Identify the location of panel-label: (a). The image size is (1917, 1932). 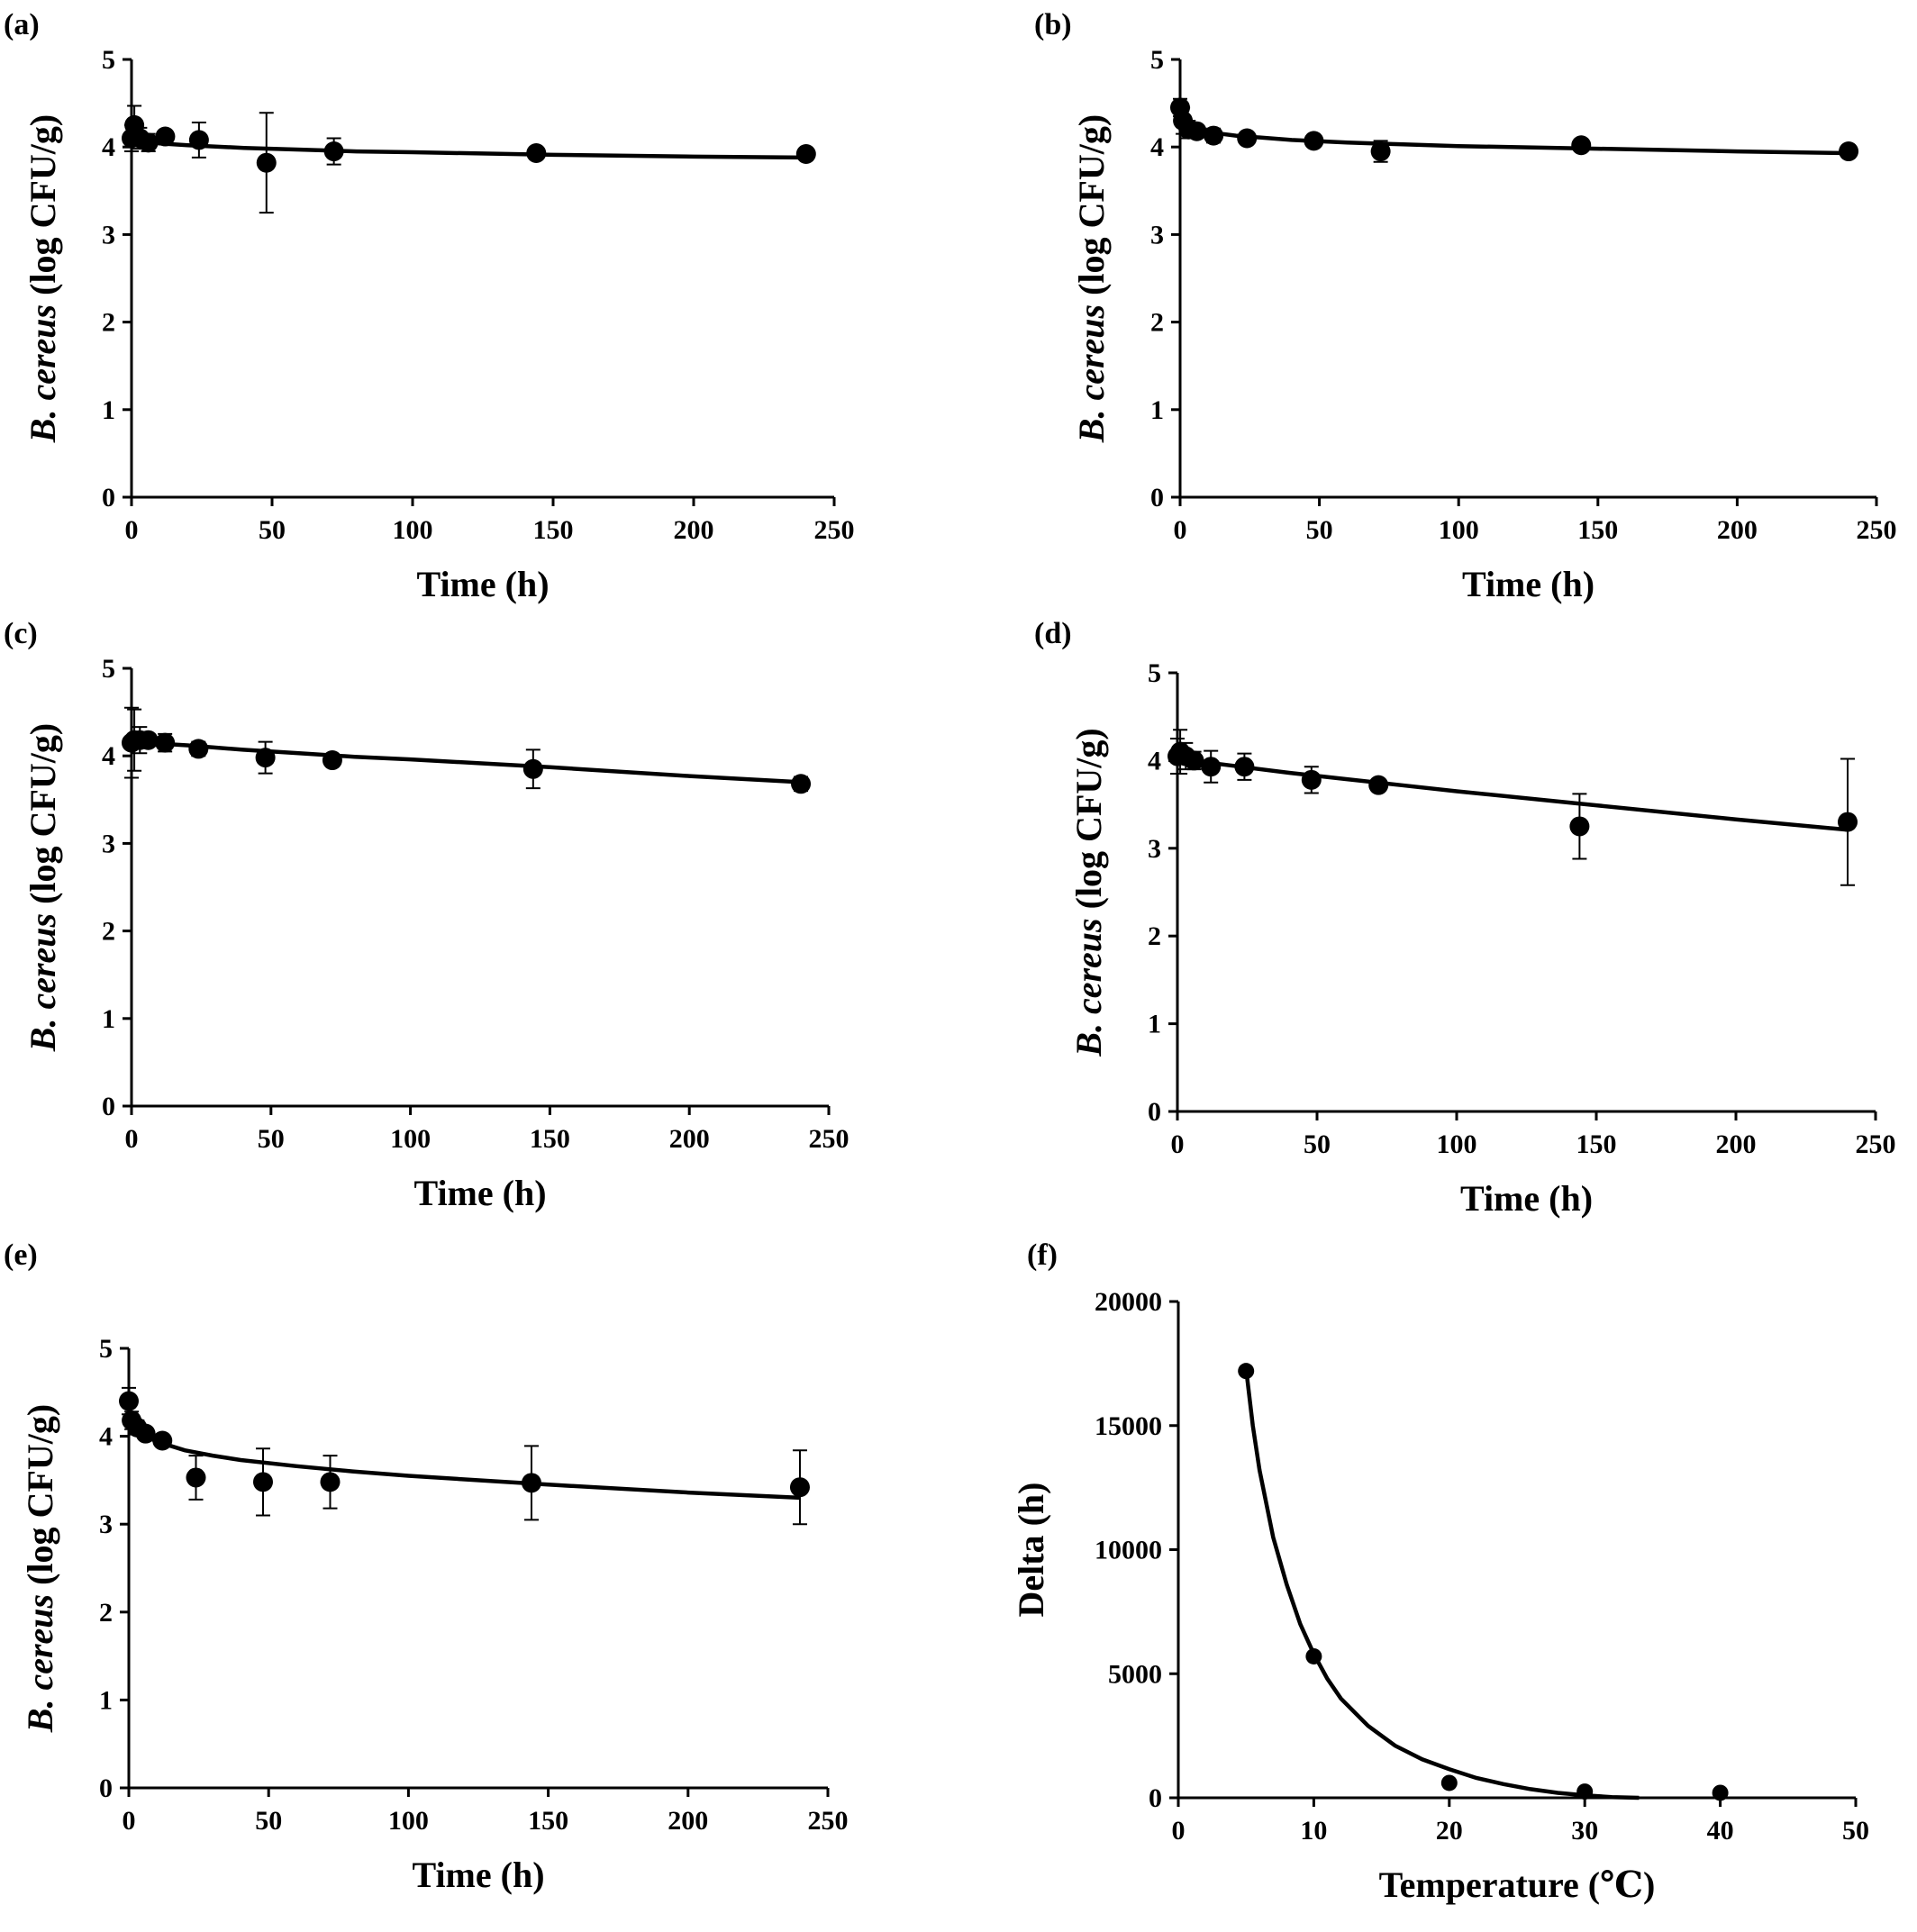
(22, 24).